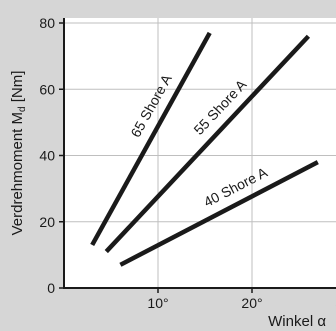  What do you see at coordinates (47, 23) in the screenshot?
I see `y-tick-label: 80` at bounding box center [47, 23].